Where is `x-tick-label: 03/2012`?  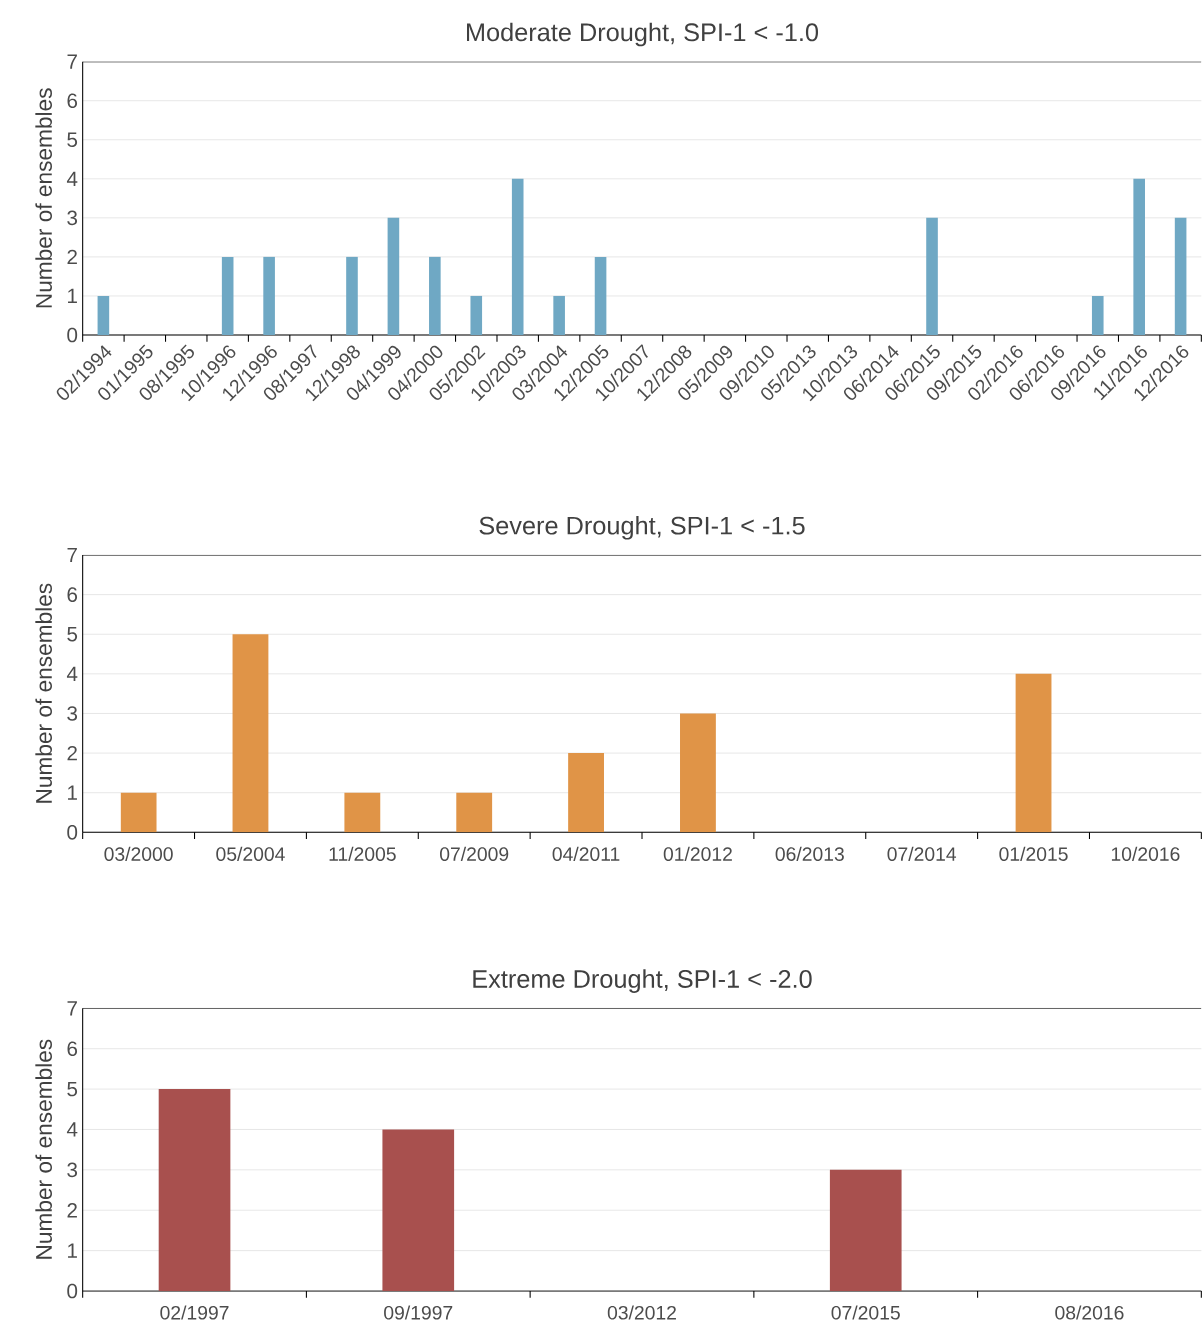 x-tick-label: 03/2012 is located at coordinates (641, 1312).